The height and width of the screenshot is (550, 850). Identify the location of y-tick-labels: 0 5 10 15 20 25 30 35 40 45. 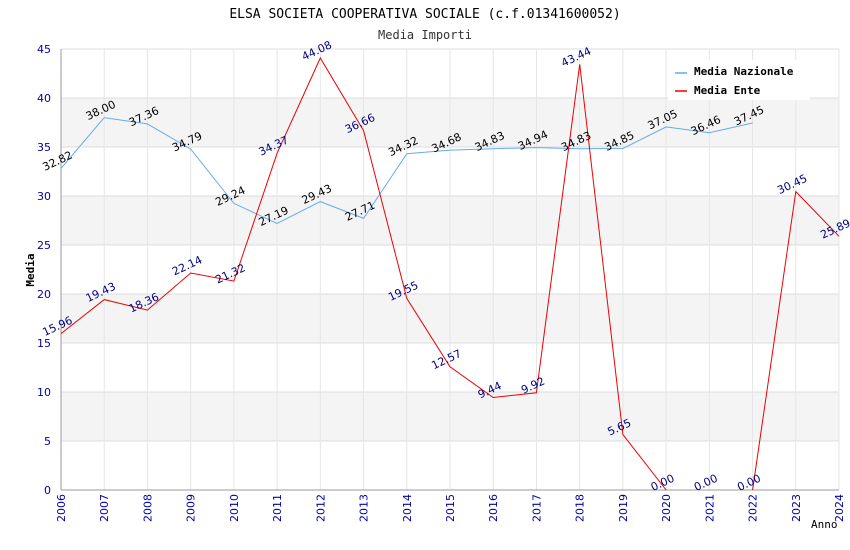
(44, 270).